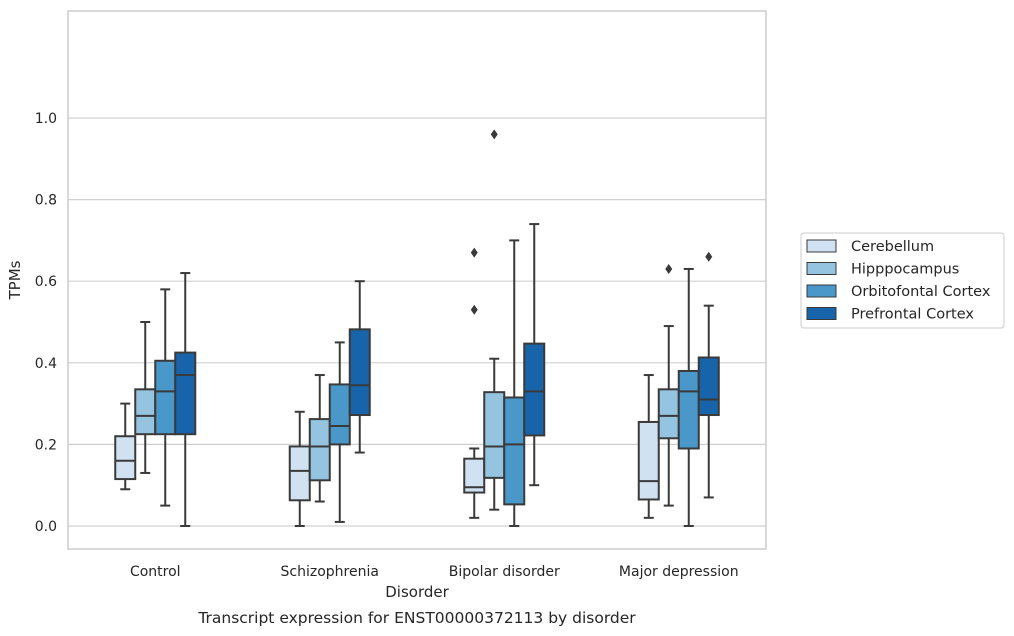  I want to click on legend-label: Prefrontal Cortex, so click(912, 315).